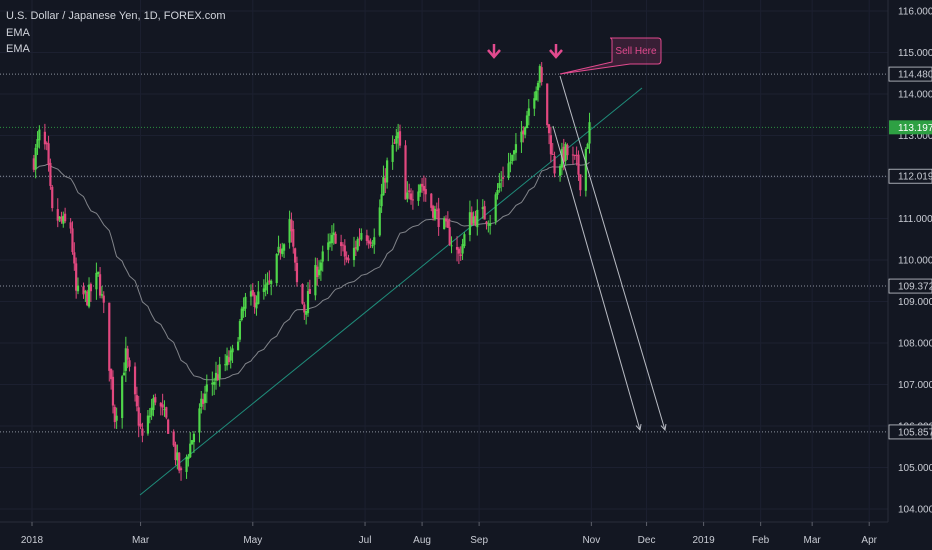  What do you see at coordinates (18, 33) in the screenshot?
I see `ema-indicator-label-1: EMA` at bounding box center [18, 33].